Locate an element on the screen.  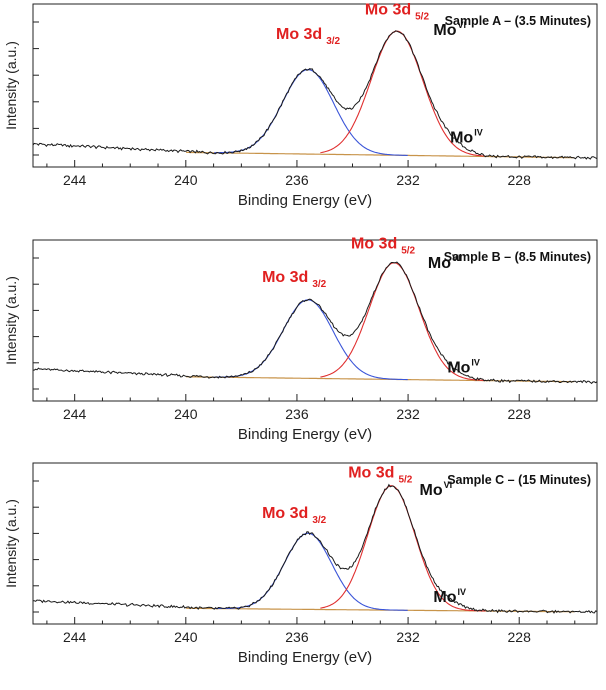
sample-label: Sample C – (15 Minutes) is located at coordinates (519, 480).